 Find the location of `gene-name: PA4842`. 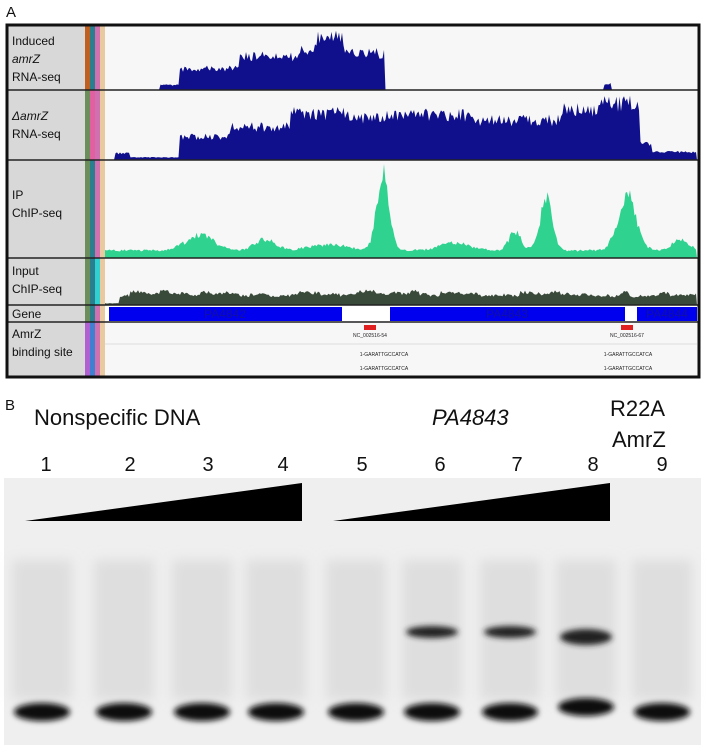

gene-name: PA4842 is located at coordinates (225, 314).